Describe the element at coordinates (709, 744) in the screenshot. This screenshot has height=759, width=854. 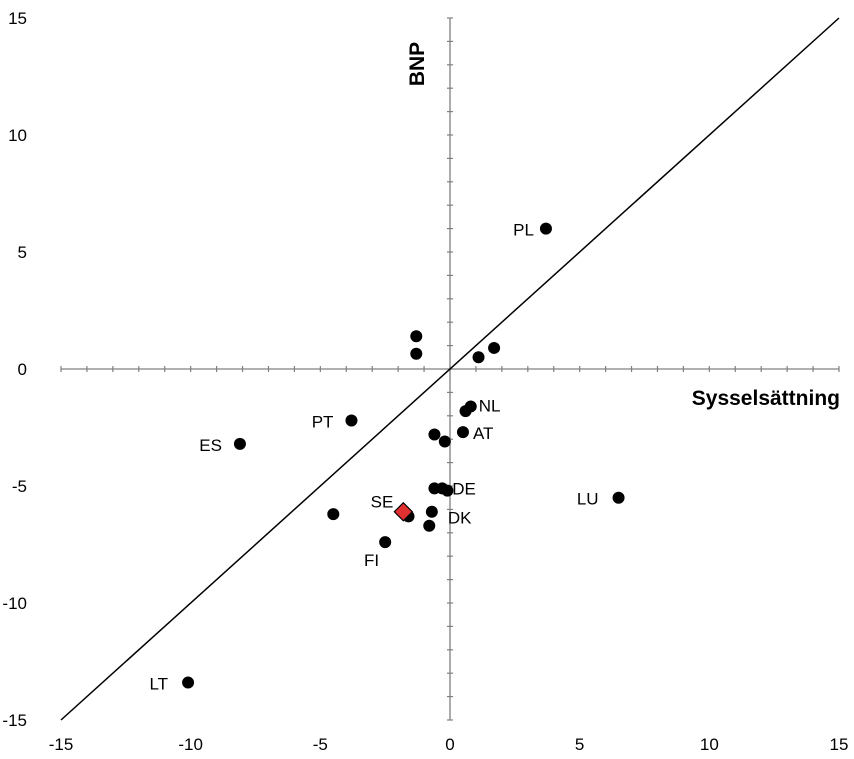
I see `x-tick-label: 10` at that location.